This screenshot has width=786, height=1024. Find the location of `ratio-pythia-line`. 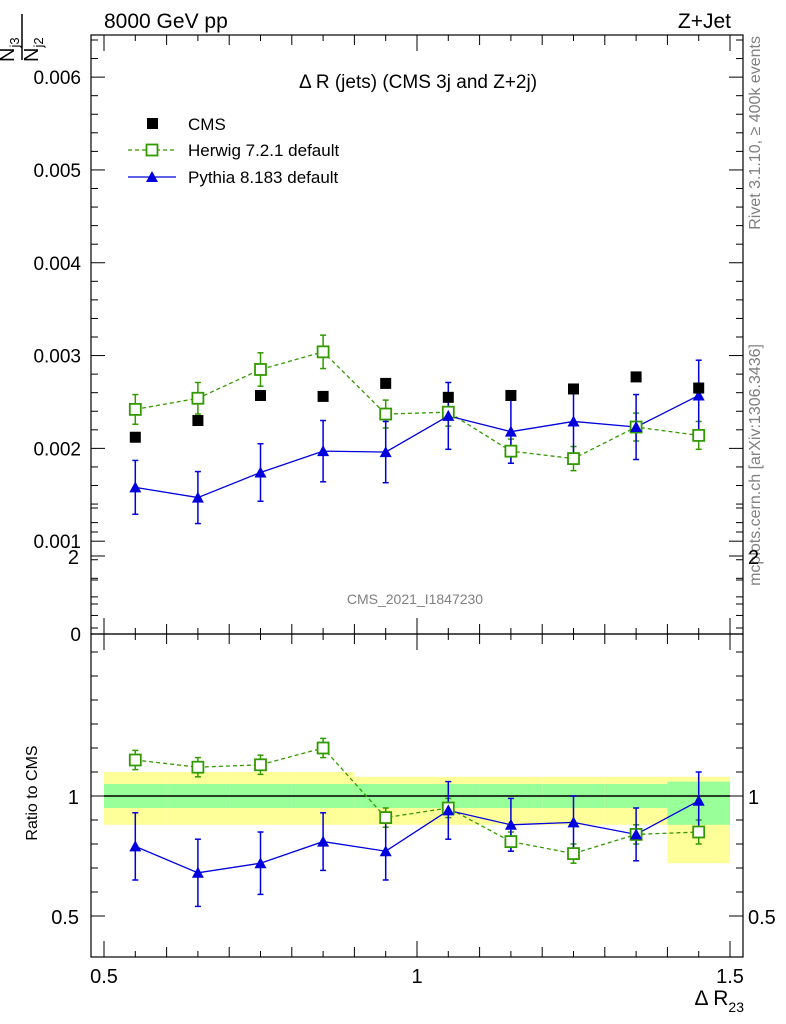

ratio-pythia-line is located at coordinates (417, 837).